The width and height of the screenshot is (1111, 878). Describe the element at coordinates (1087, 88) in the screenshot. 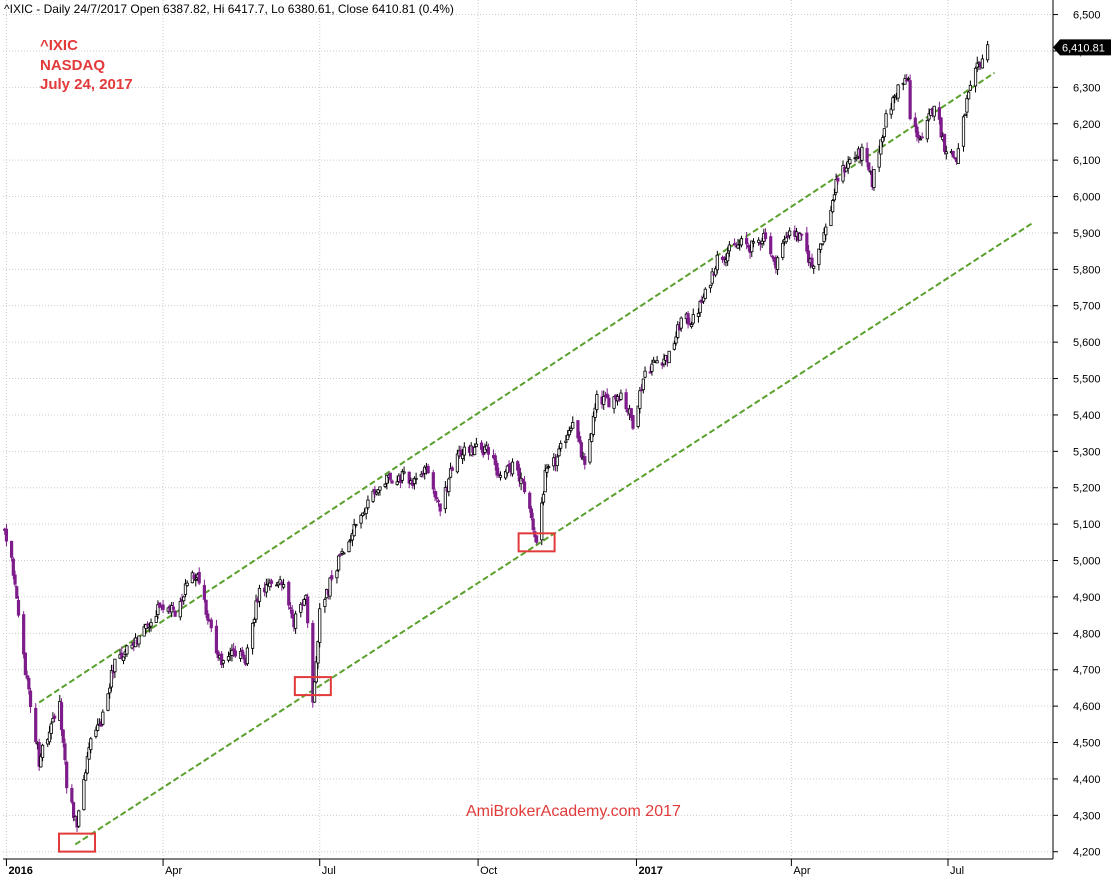

I see `y-tick-label: 6,300` at that location.